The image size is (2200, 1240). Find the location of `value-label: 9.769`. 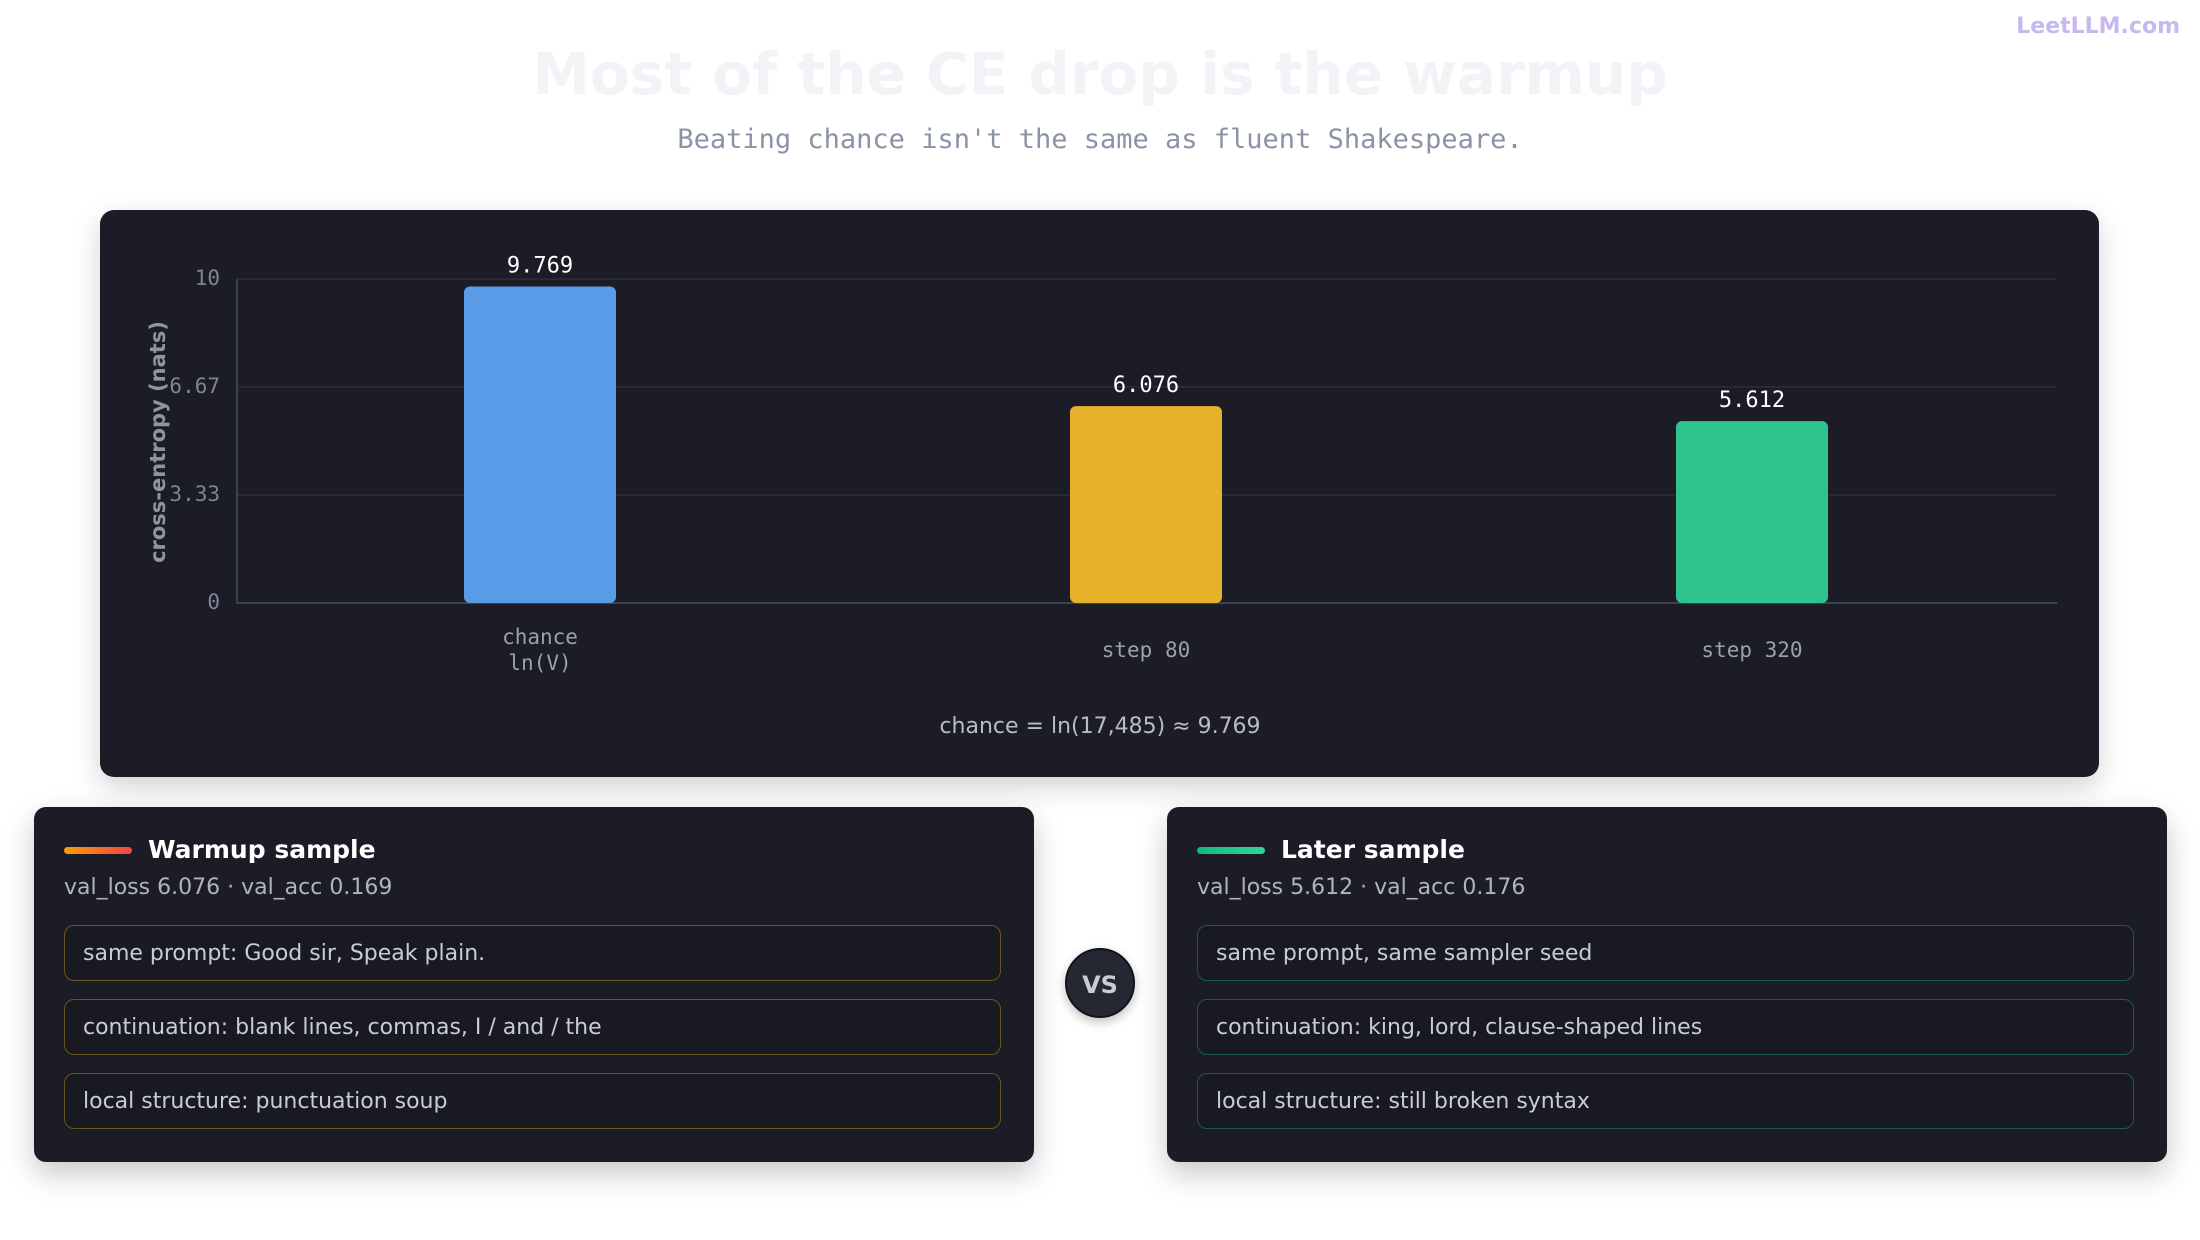

value-label: 9.769 is located at coordinates (540, 265).